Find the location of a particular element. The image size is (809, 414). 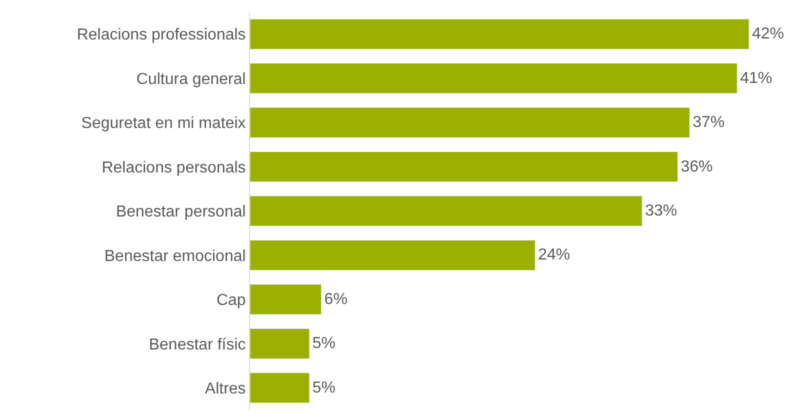

data-label: 37% is located at coordinates (708, 123).